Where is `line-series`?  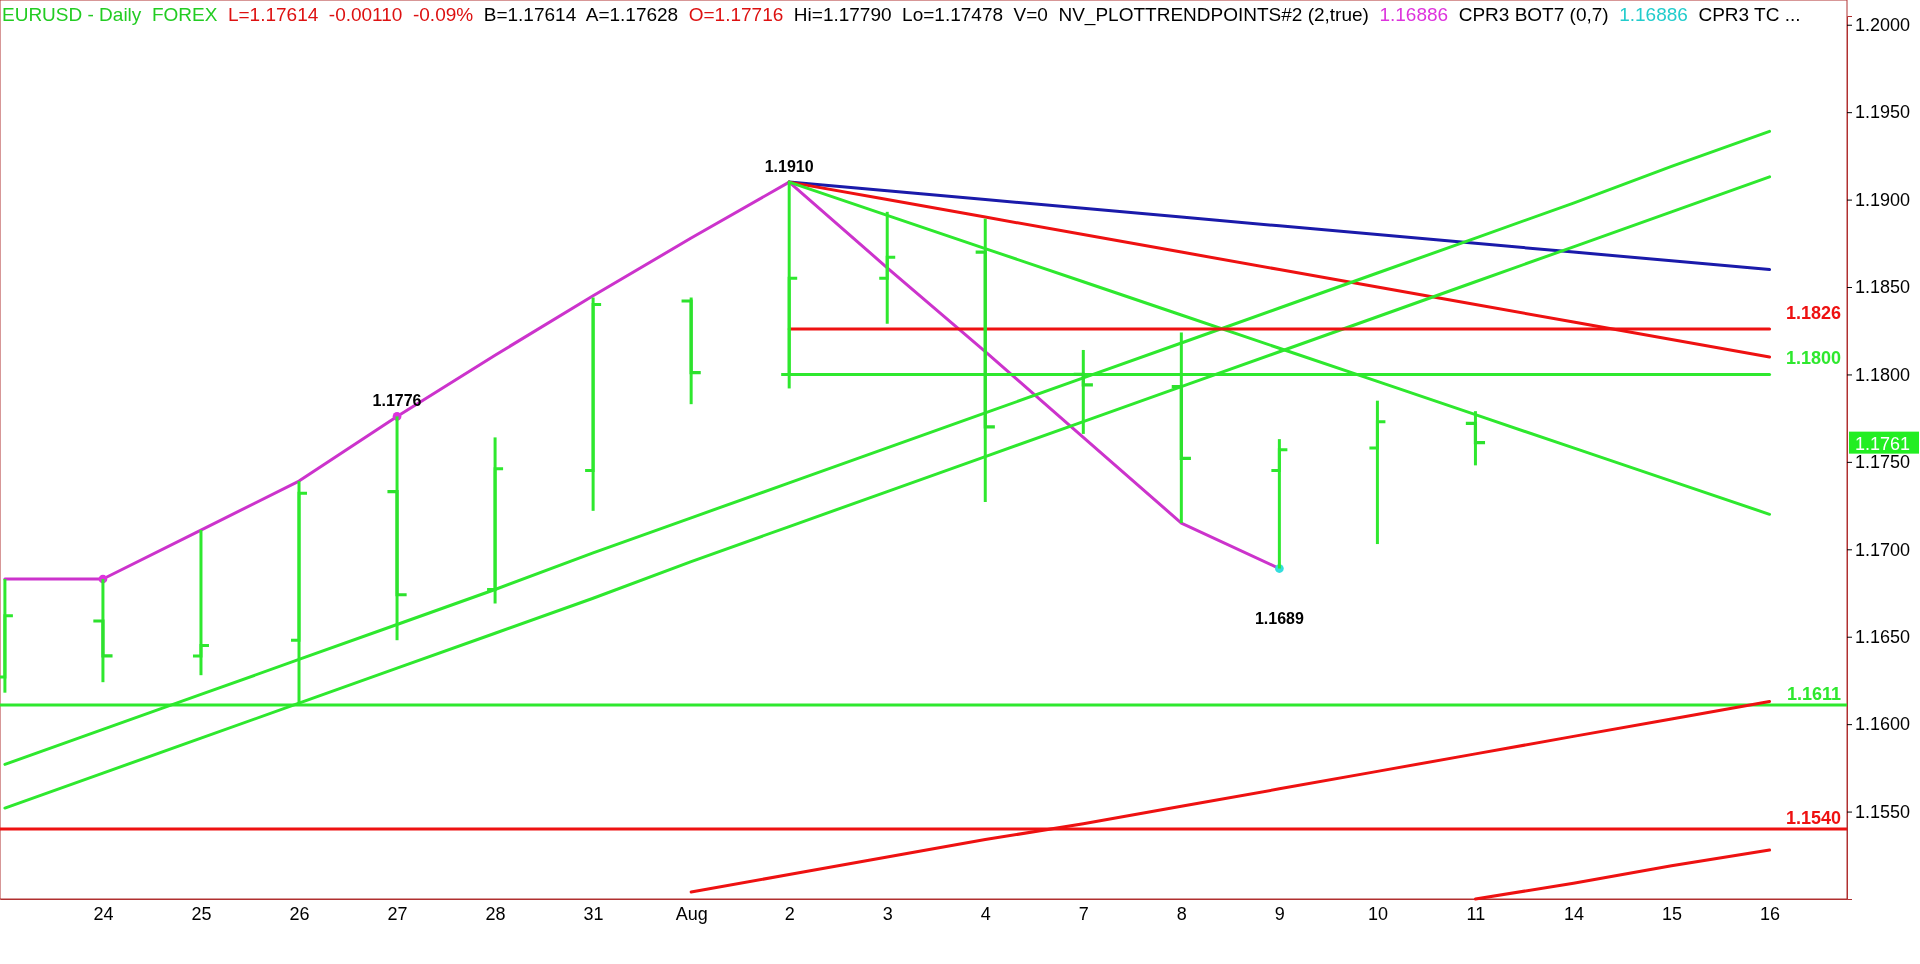 line-series is located at coordinates (1622, 874).